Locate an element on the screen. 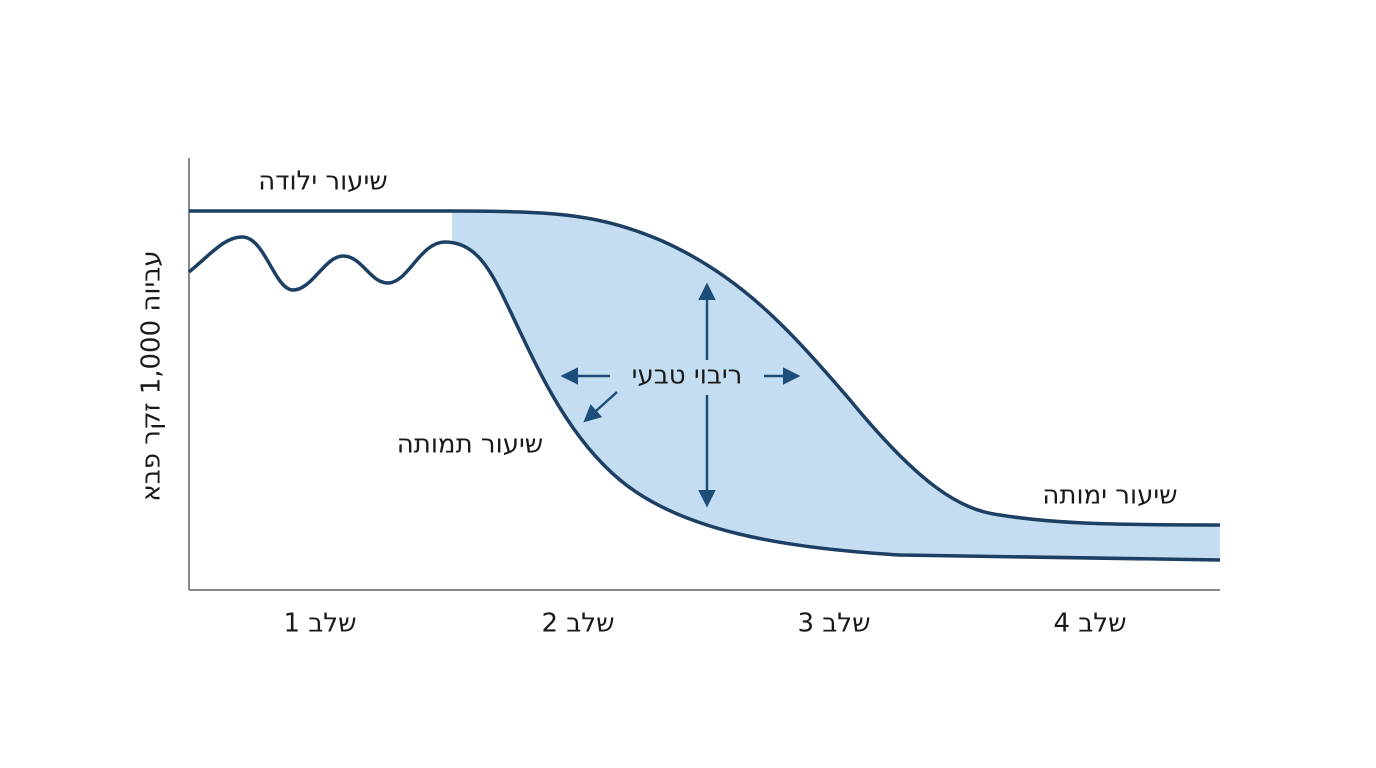 This screenshot has width=1376, height=768. stage-label: שלב 4 is located at coordinates (1089, 624).